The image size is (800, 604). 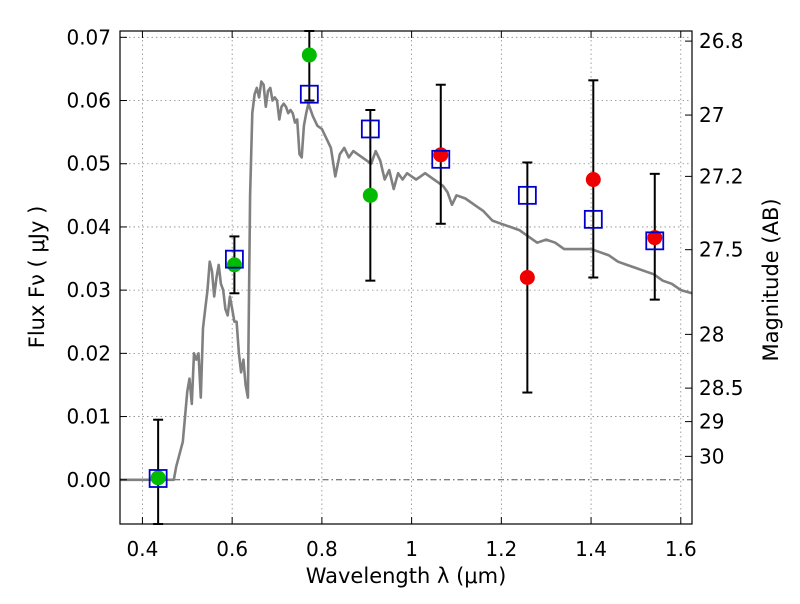 What do you see at coordinates (411, 549) in the screenshot?
I see `x-tick-label: 1` at bounding box center [411, 549].